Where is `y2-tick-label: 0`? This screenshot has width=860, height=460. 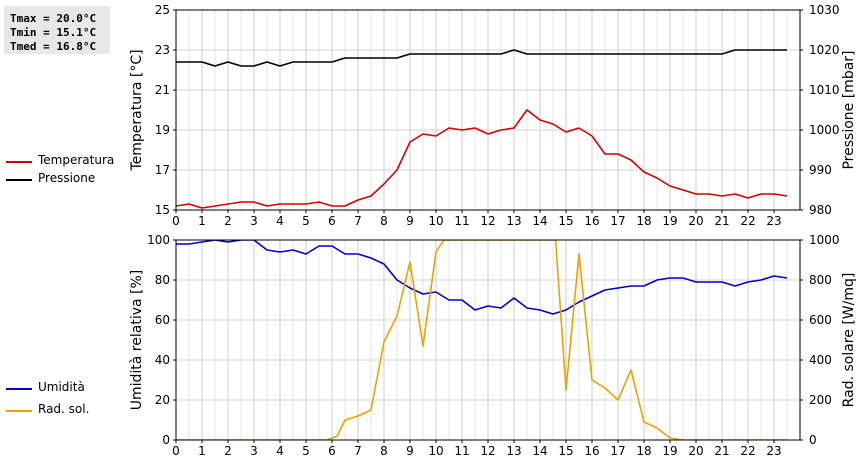 y2-tick-label: 0 is located at coordinates (813, 440).